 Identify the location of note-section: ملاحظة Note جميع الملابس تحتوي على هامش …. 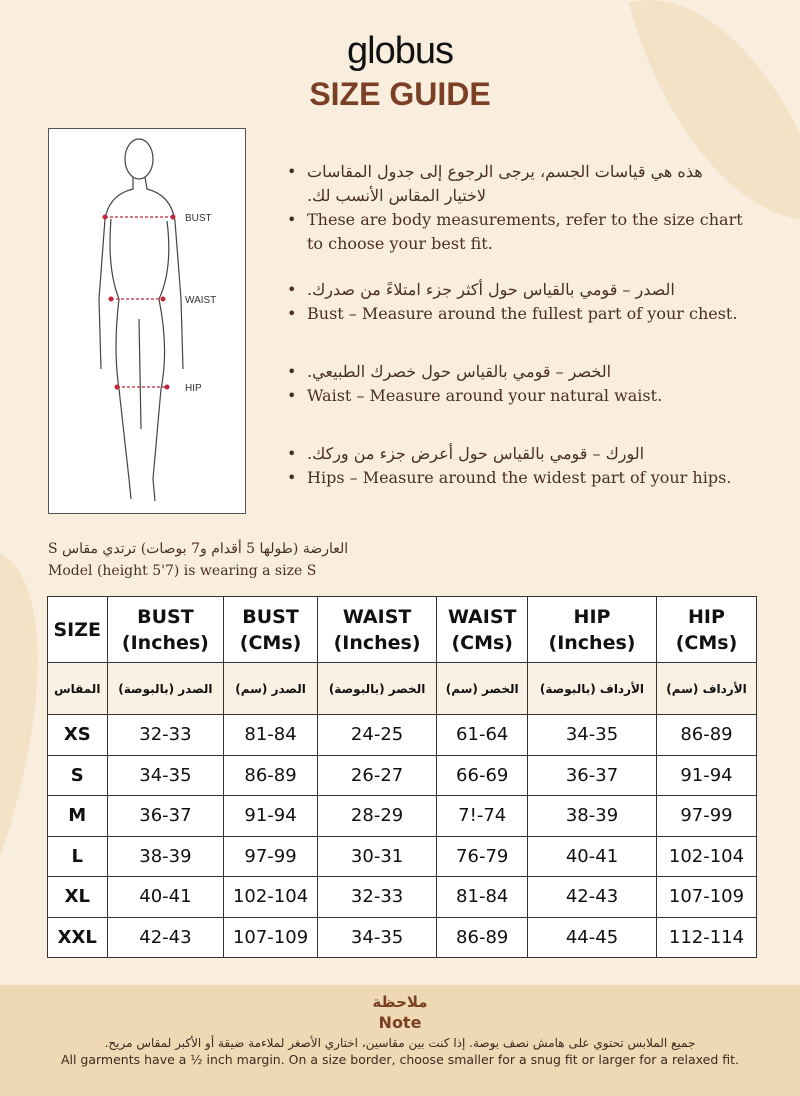
(400, 1040).